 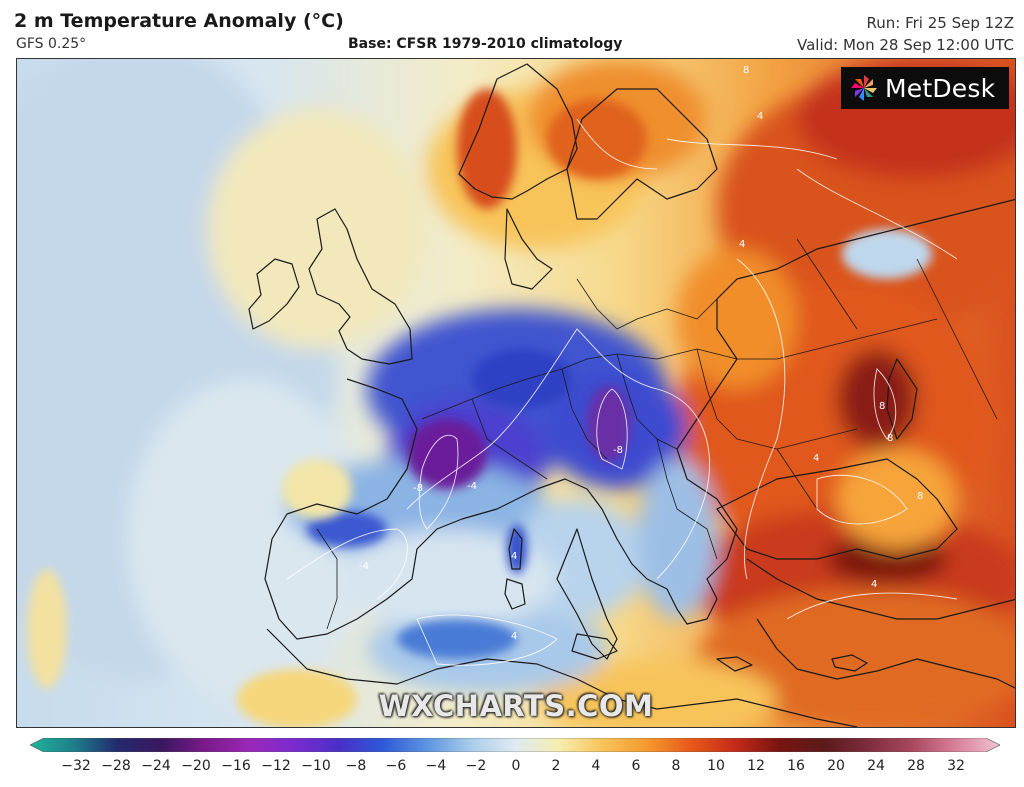 I want to click on colorbar-tick-label: −2, so click(x=476, y=766).